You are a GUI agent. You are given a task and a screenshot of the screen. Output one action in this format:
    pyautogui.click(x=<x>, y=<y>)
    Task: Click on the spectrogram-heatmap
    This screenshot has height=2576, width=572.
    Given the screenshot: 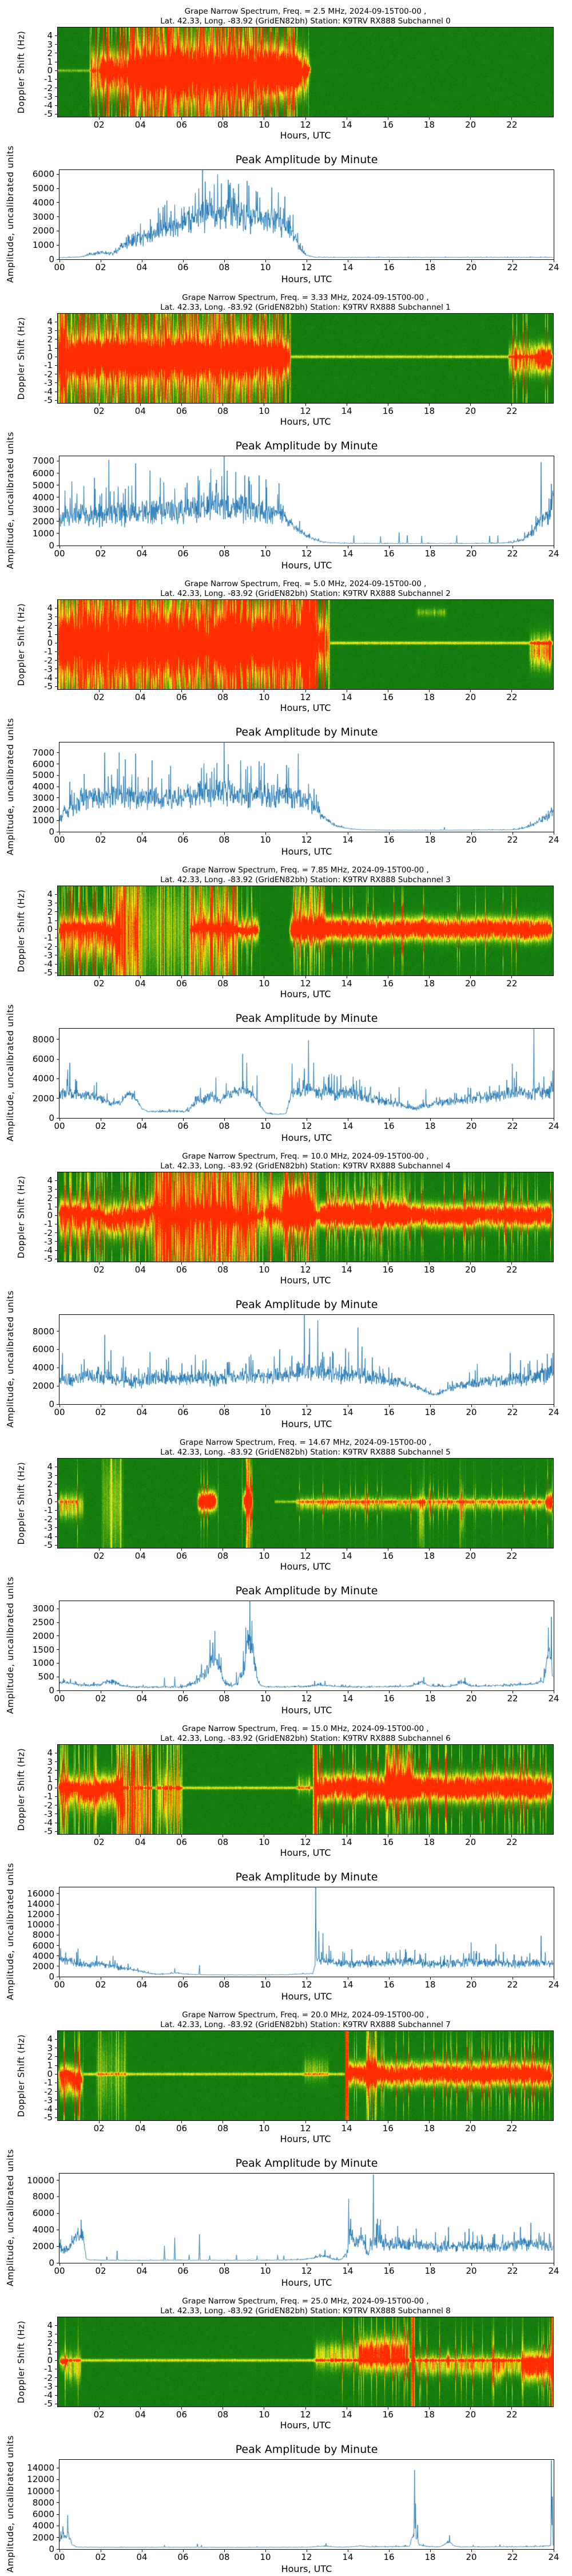 What is the action you would take?
    pyautogui.click(x=305, y=930)
    